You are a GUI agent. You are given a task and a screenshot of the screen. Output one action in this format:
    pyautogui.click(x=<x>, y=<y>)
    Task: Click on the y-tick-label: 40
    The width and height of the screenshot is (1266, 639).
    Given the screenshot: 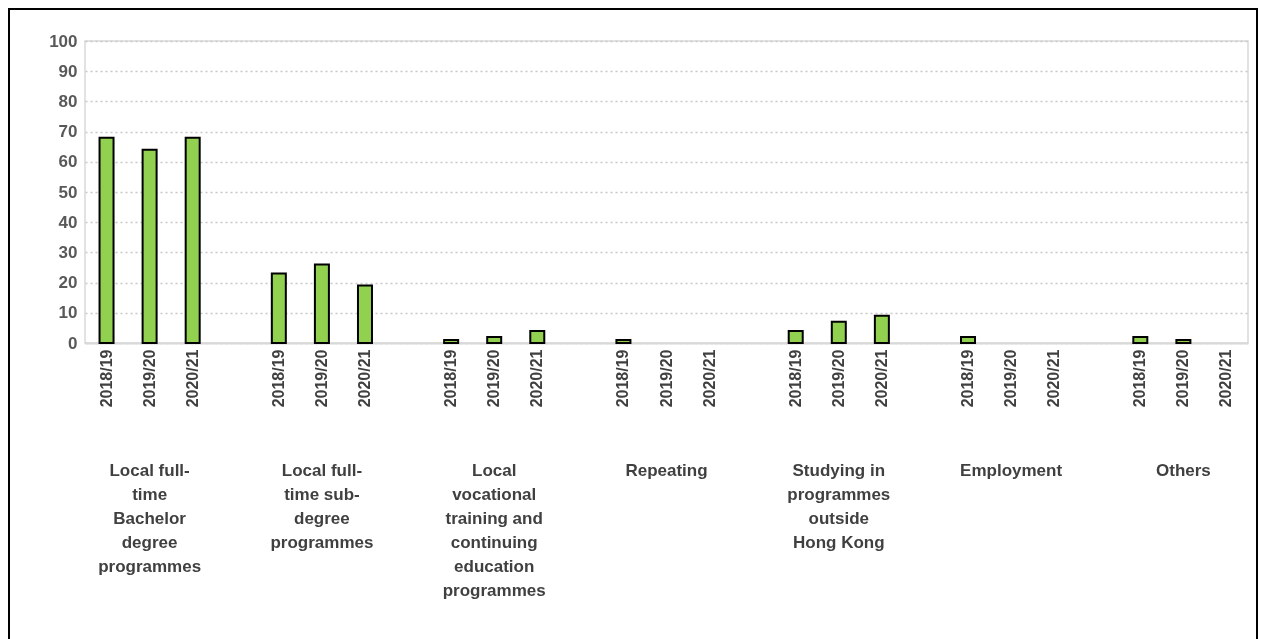 What is the action you would take?
    pyautogui.click(x=68, y=222)
    